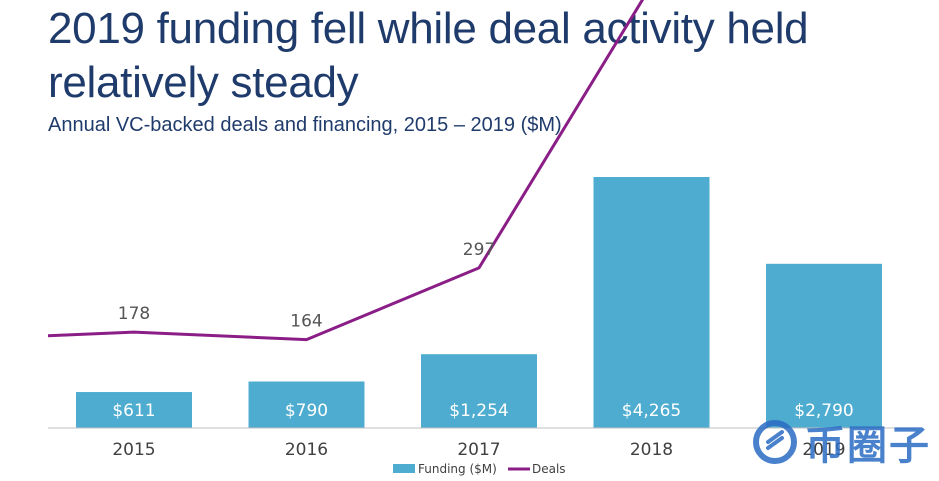 The image size is (939, 481). What do you see at coordinates (478, 450) in the screenshot?
I see `x-tick-label-2017: 2017` at bounding box center [478, 450].